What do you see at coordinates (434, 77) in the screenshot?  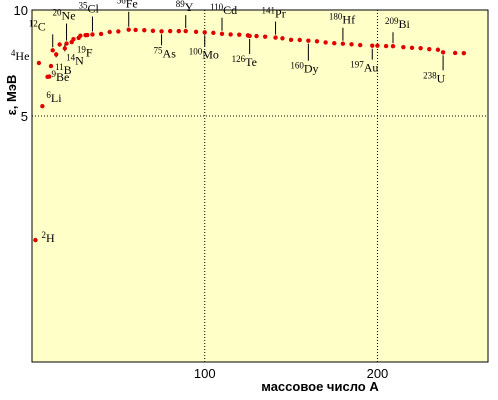 I see `isotope-label: 238U` at bounding box center [434, 77].